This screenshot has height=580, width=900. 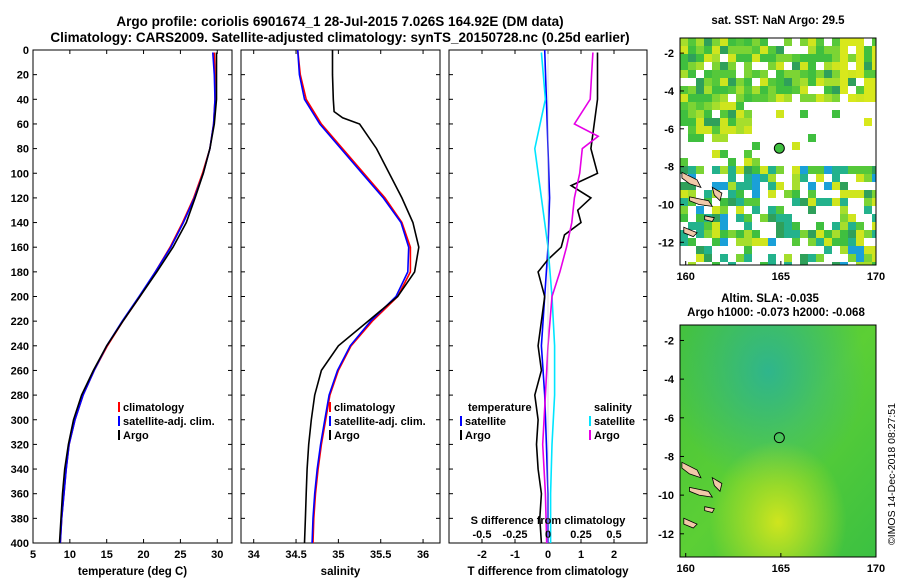 I want to click on temperature-xlabel: temperature (deg C), so click(x=132, y=572).